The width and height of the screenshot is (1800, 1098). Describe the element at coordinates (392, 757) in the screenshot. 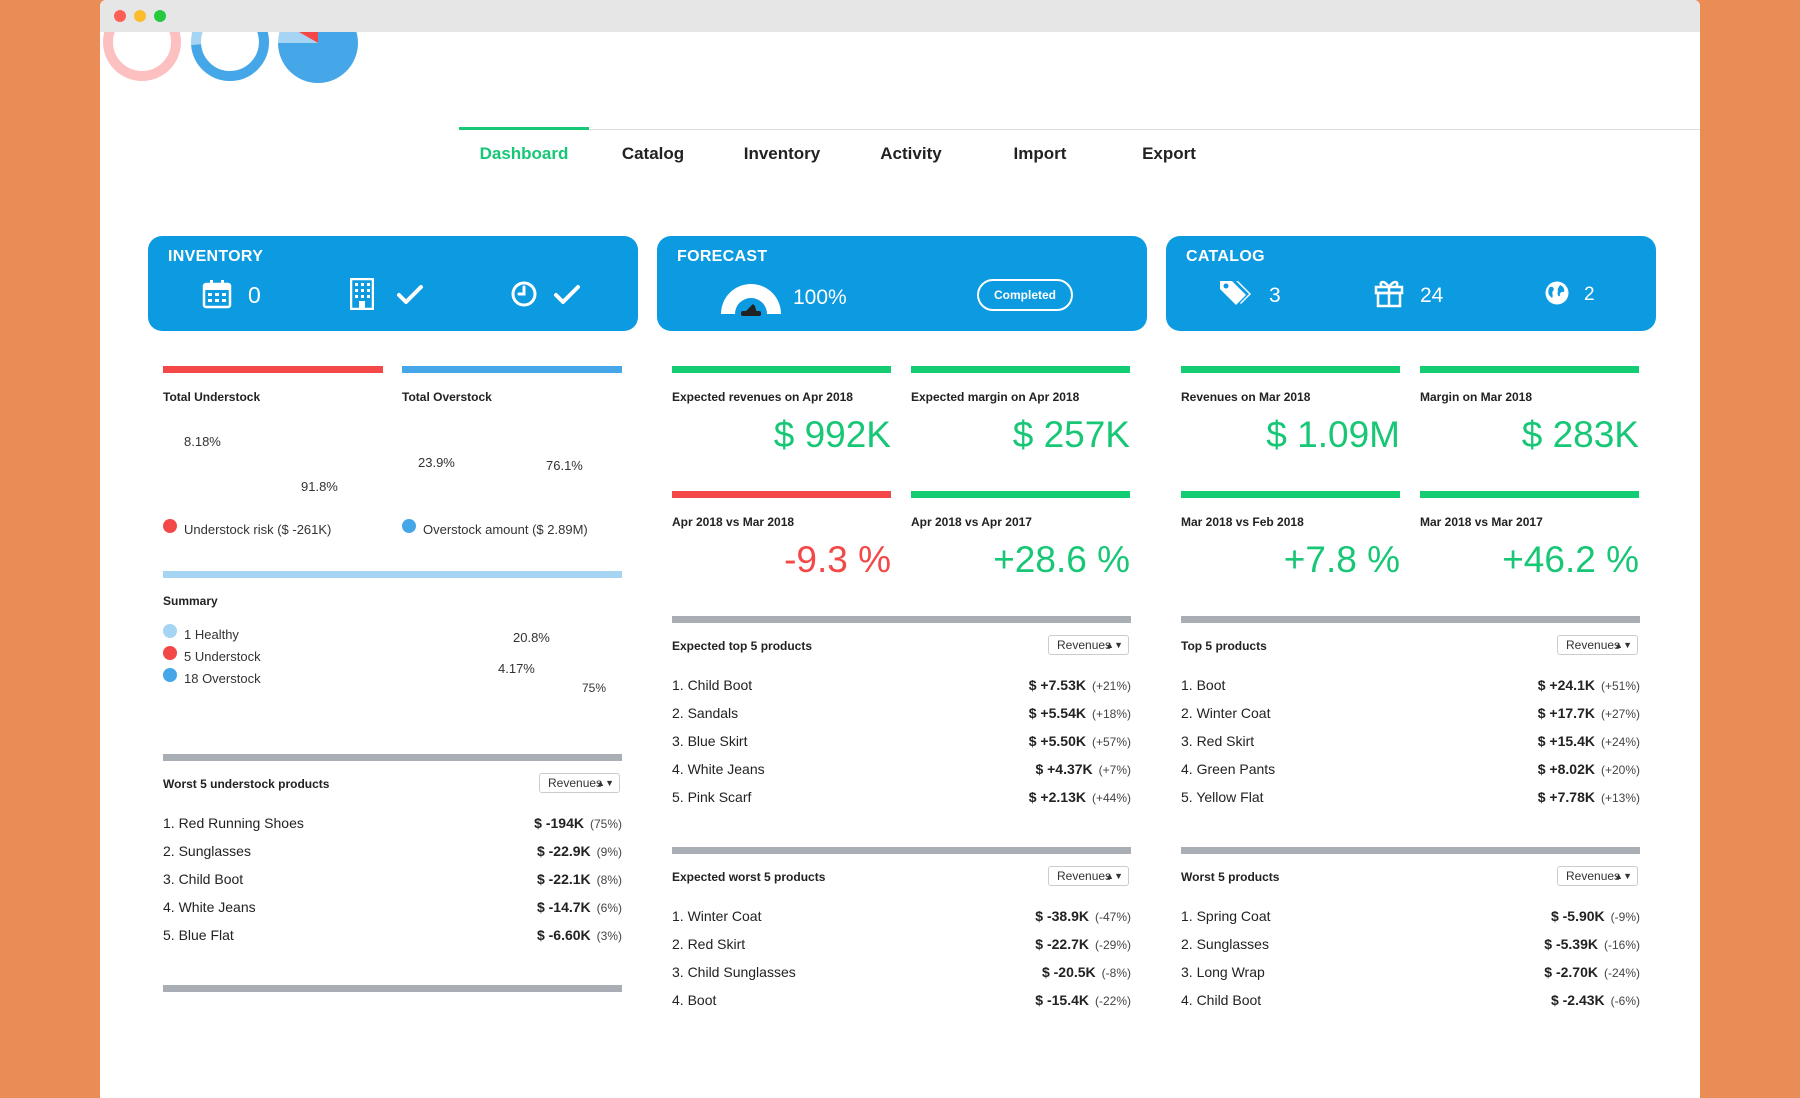

I see `worst-understock-bar` at that location.